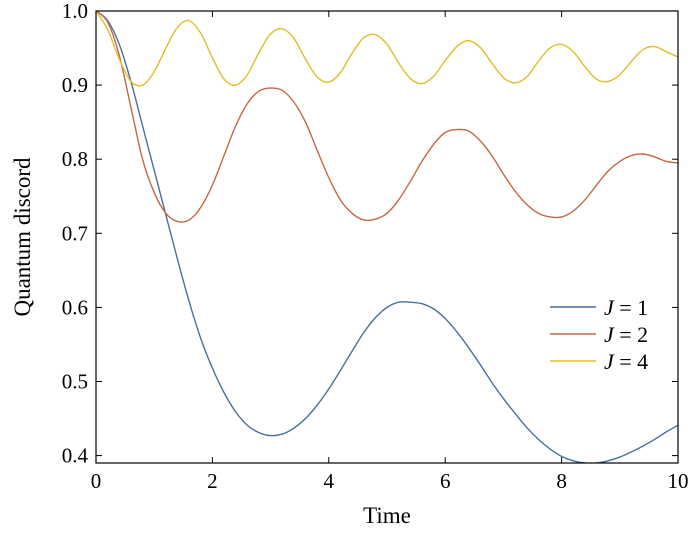  I want to click on x-tick-label: 10, so click(678, 481).